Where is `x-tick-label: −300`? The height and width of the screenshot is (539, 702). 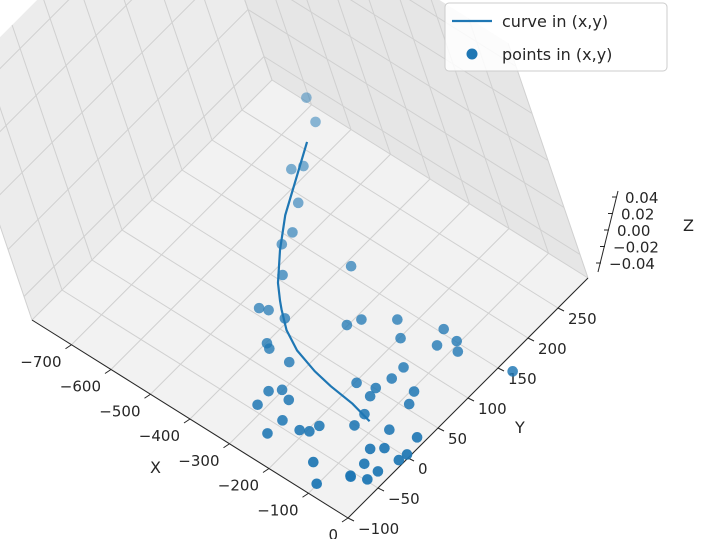
x-tick-label: −300 is located at coordinates (198, 461).